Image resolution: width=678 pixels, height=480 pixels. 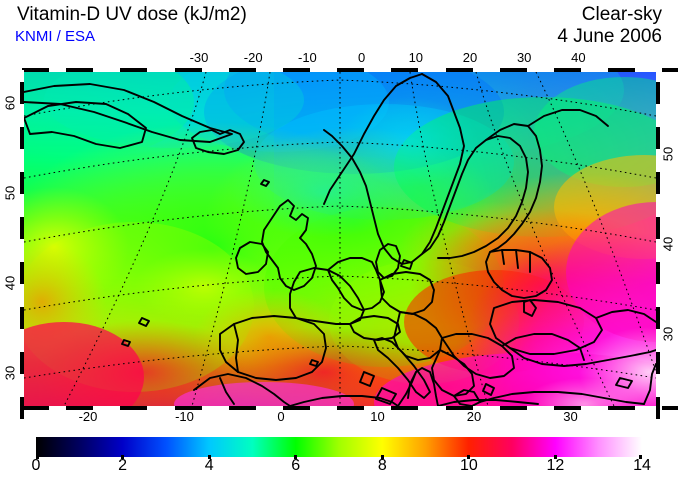 I want to click on page-title: Vitamin-D UV dose (kJ/m2), so click(x=132, y=14).